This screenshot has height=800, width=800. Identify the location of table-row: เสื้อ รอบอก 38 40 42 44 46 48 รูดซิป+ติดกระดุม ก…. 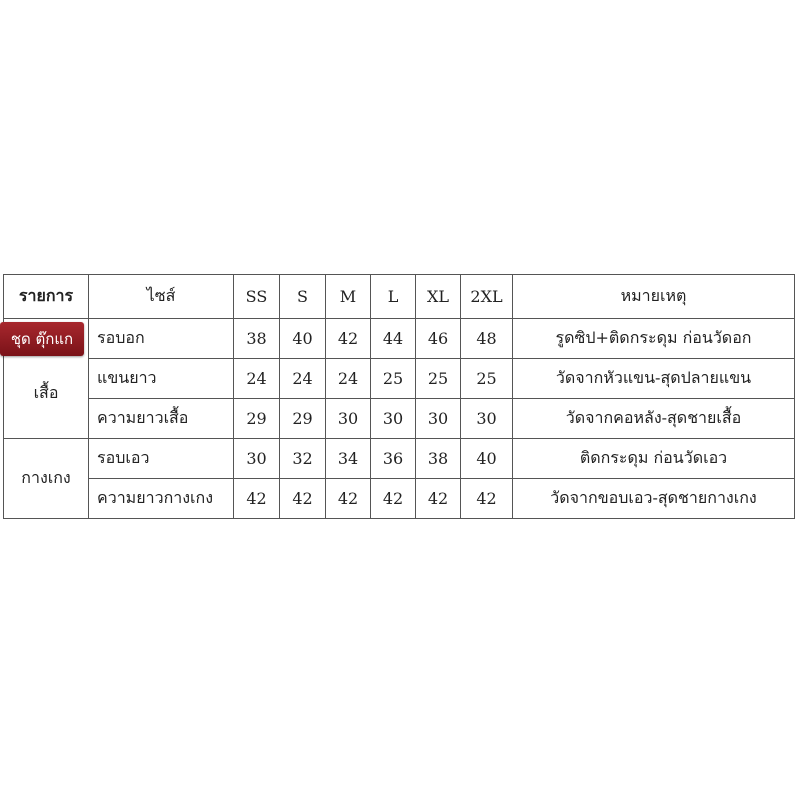
(399, 378).